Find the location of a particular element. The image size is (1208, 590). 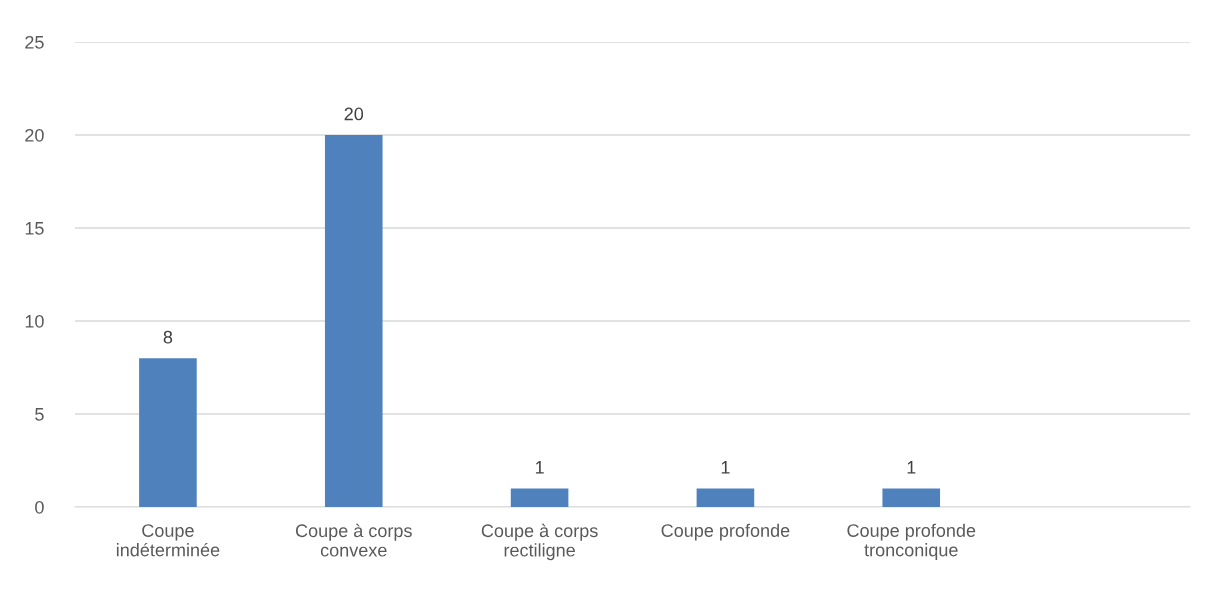

y-tick-label: 5 is located at coordinates (39, 414).